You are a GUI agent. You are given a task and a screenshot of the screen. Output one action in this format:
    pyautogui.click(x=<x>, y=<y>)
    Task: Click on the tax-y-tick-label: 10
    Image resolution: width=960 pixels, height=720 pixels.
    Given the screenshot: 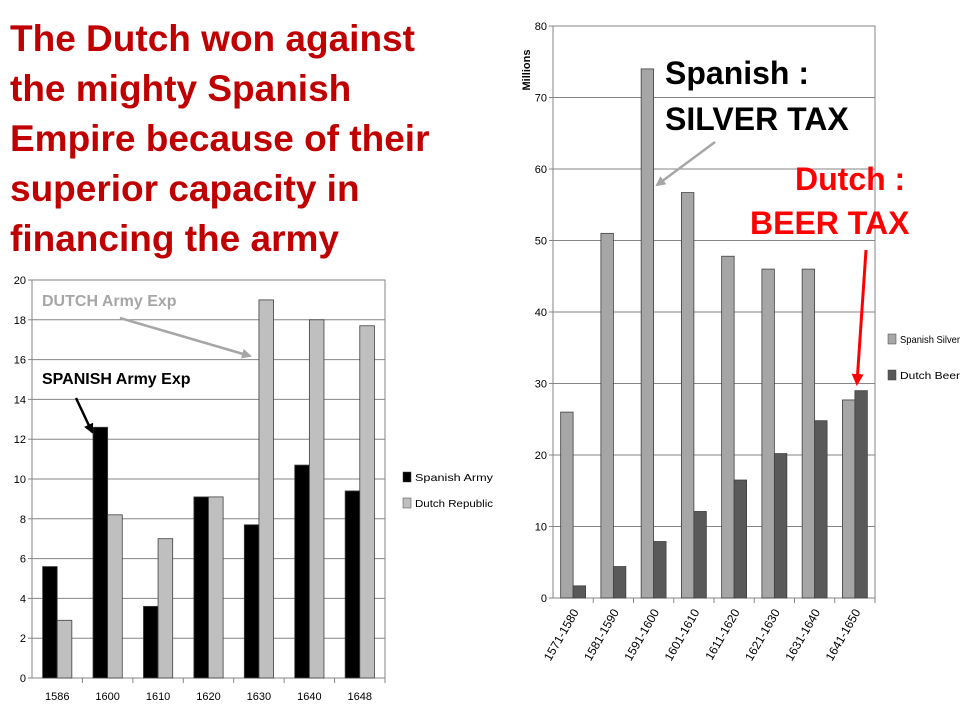 What is the action you would take?
    pyautogui.click(x=541, y=528)
    